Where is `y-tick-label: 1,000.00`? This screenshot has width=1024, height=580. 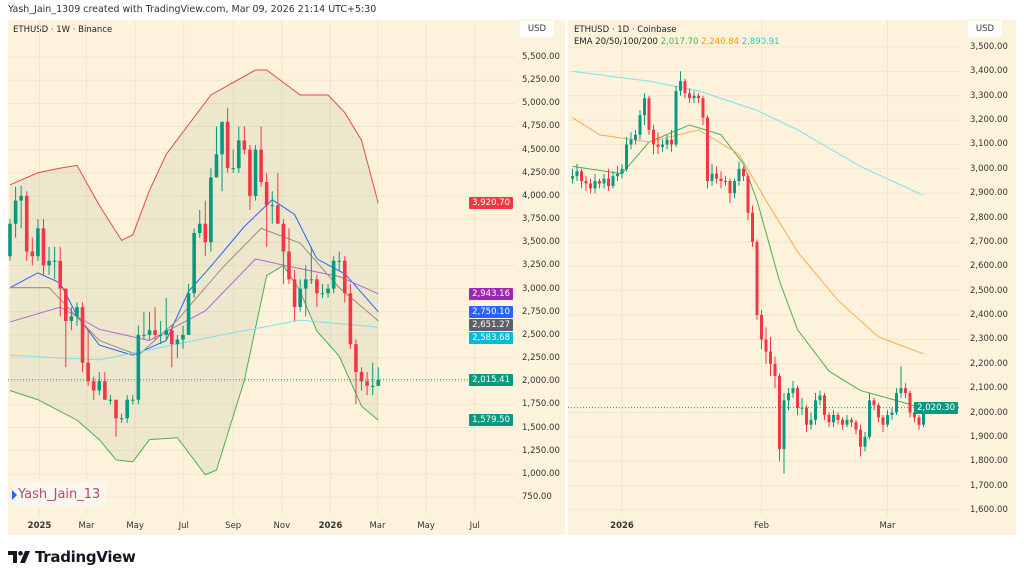 y-tick-label: 1,000.00 is located at coordinates (541, 473).